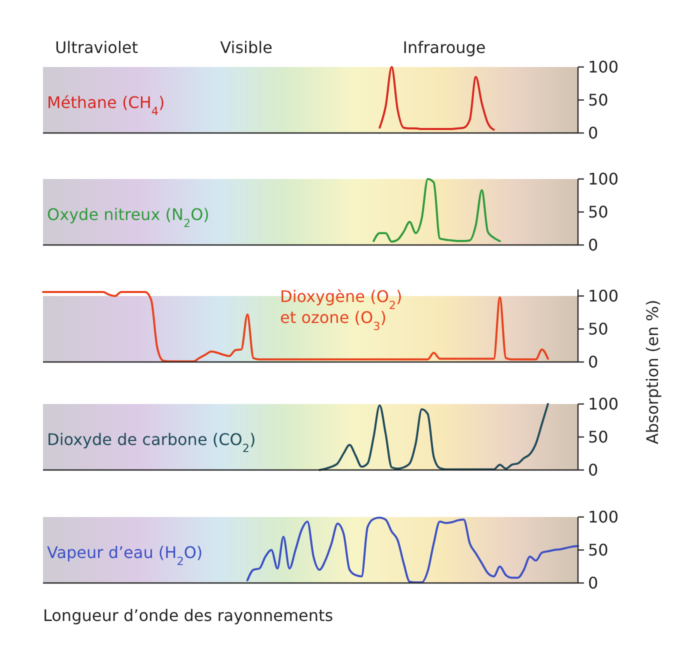 The width and height of the screenshot is (684, 650). I want to click on y-axis-title: Absorption (en %), so click(652, 372).